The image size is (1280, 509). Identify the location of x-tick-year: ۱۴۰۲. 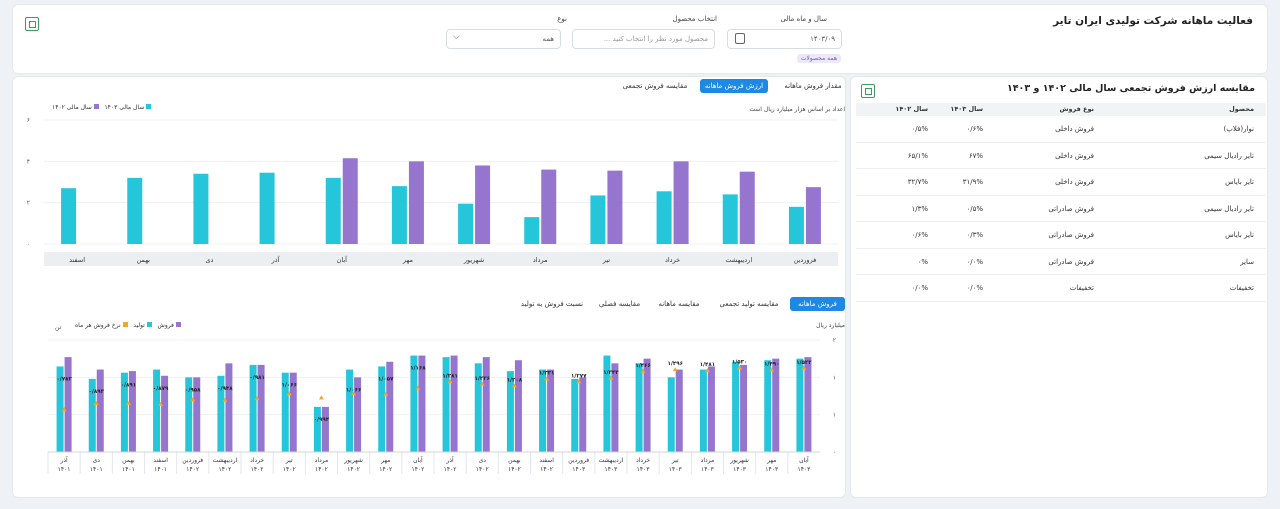
(546, 469).